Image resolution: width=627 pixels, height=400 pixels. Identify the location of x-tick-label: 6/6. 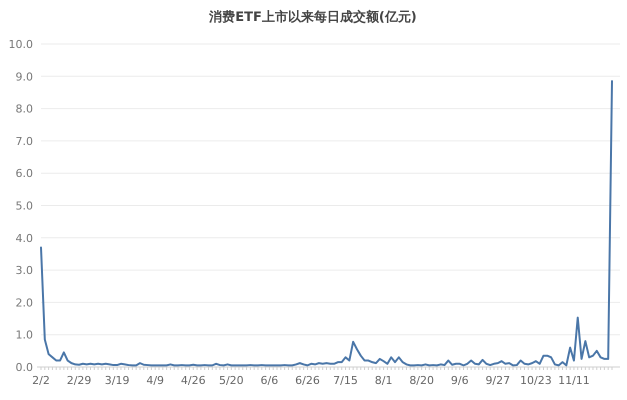
(269, 380).